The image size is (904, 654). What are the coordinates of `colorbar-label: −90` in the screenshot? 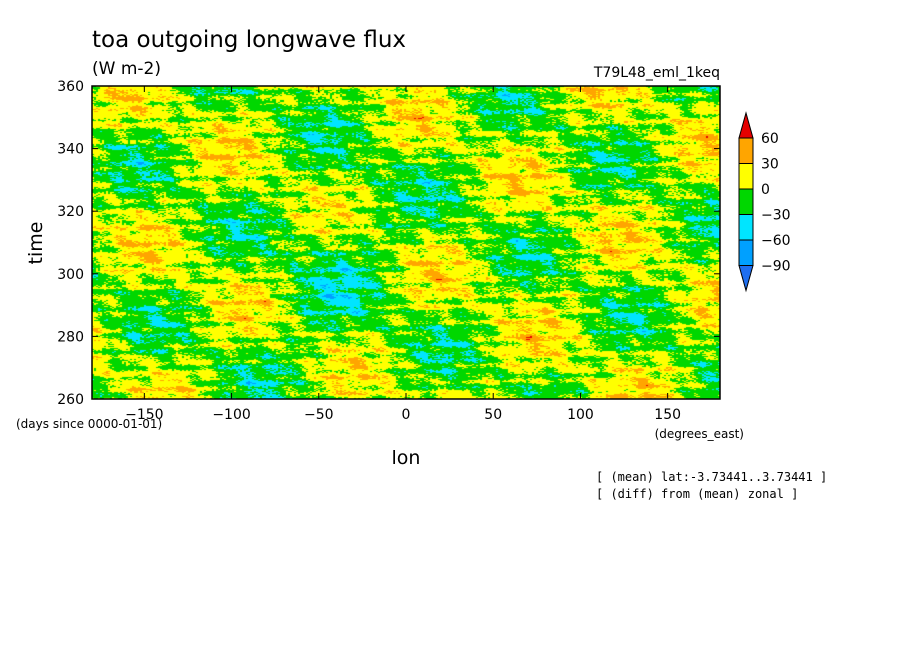 It's located at (776, 267).